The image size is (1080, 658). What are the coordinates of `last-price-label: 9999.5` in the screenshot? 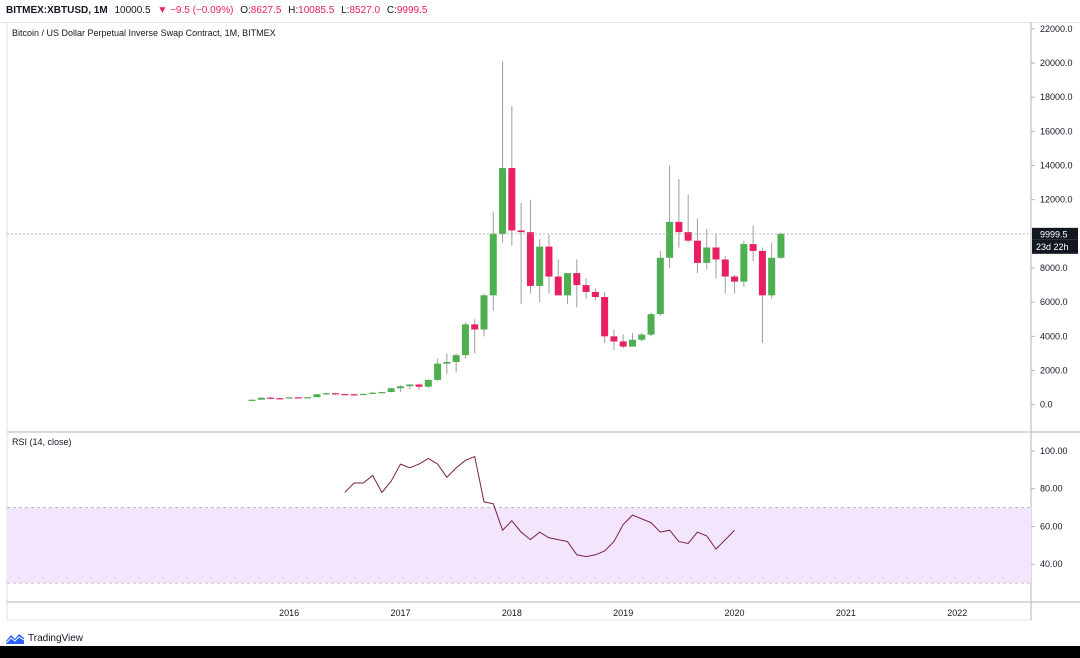 It's located at (1054, 234).